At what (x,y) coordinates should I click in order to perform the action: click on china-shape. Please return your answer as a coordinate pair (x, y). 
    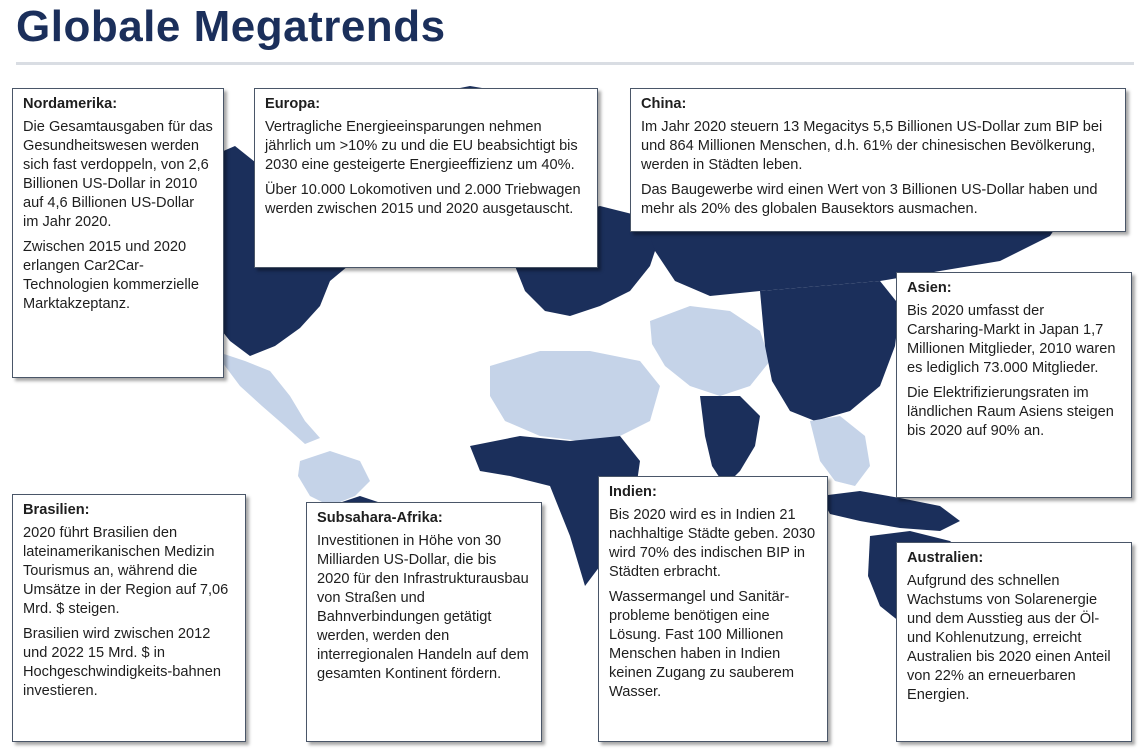
    Looking at the image, I should click on (830, 351).